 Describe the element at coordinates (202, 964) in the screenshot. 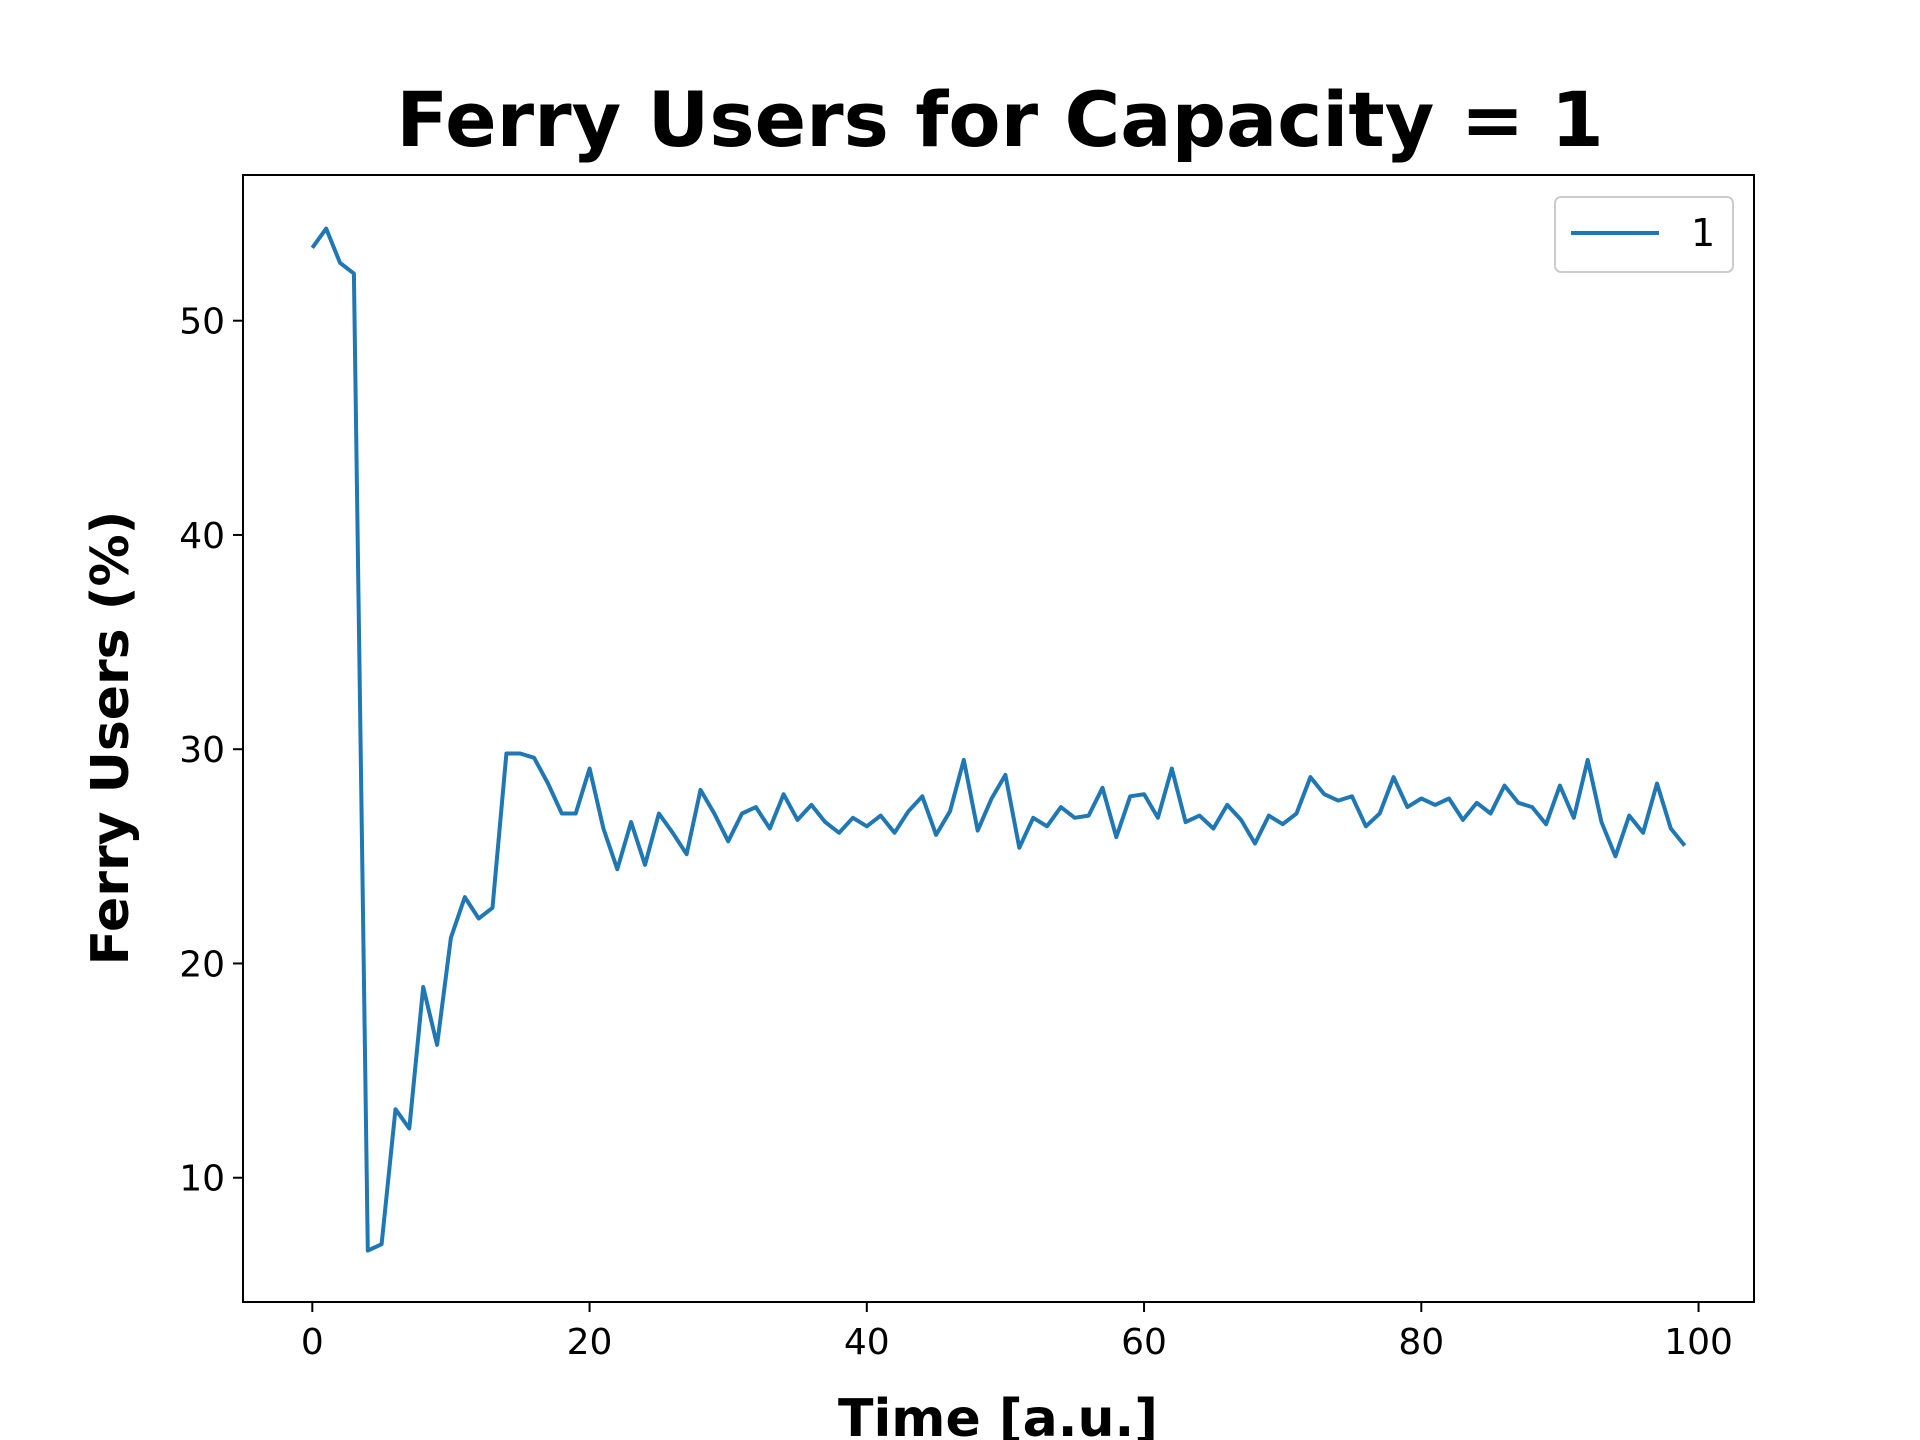

I see `y-tick-label: 20` at that location.